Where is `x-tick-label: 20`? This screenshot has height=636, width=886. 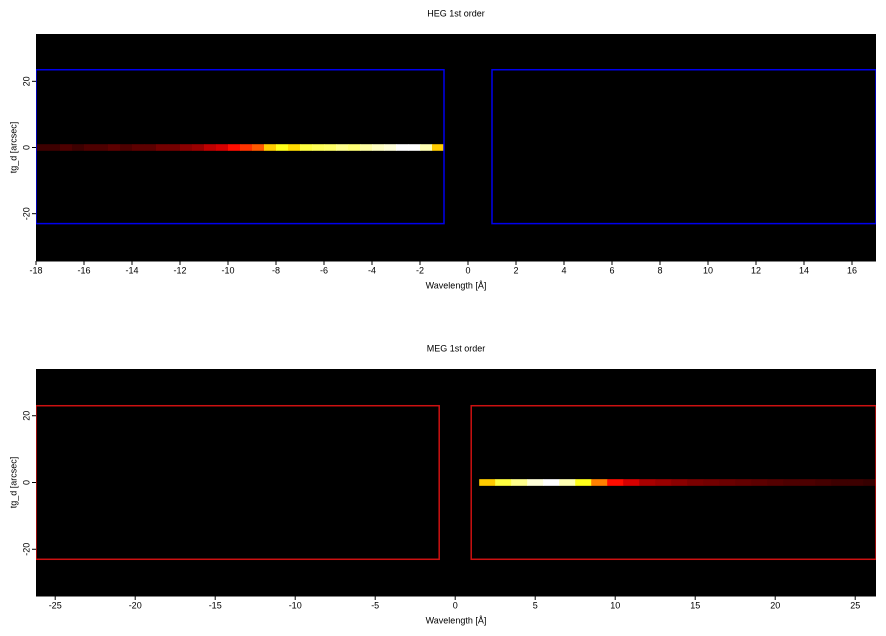 x-tick-label: 20 is located at coordinates (775, 605).